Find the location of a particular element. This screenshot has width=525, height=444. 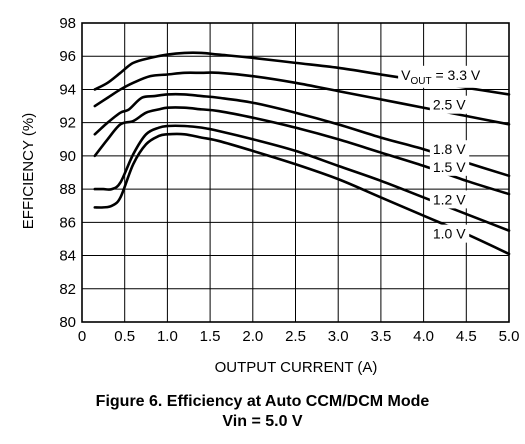

x-tick-label: 2.5 is located at coordinates (295, 336).